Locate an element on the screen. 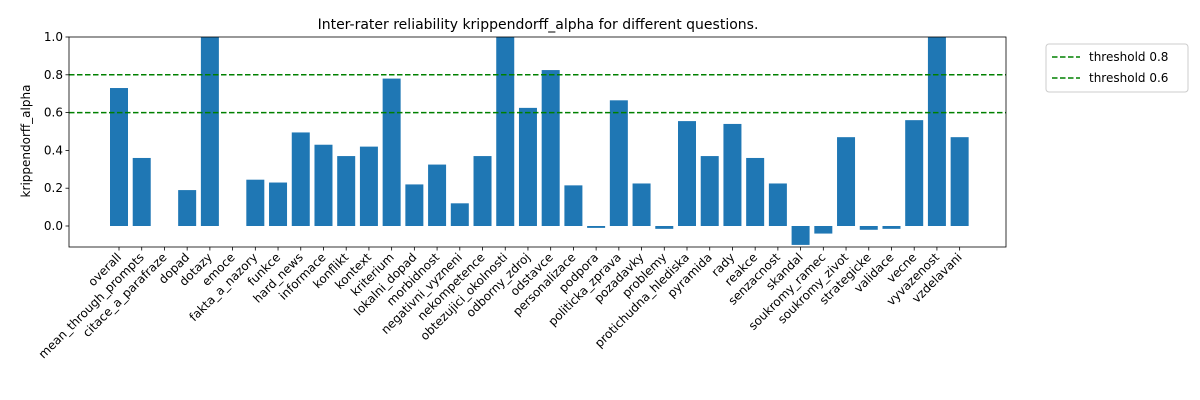  y-tick-label: 1.0 is located at coordinates (53, 37).